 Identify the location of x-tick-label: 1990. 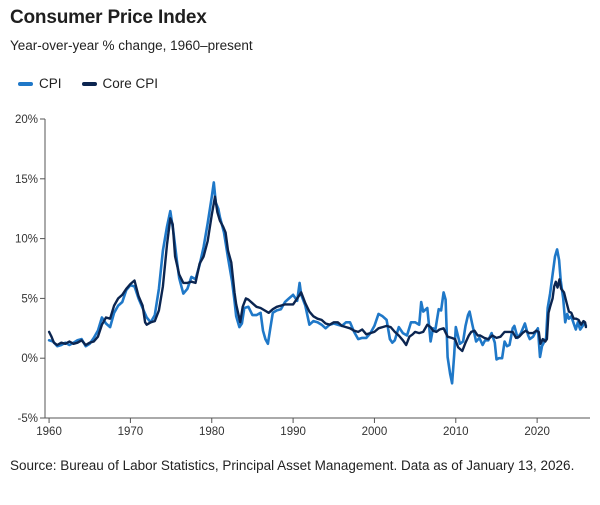
(293, 432).